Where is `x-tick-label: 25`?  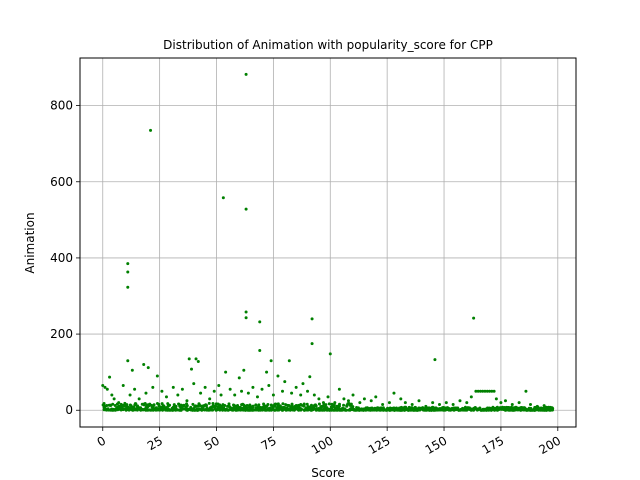 x-tick-label: 25 is located at coordinates (155, 443).